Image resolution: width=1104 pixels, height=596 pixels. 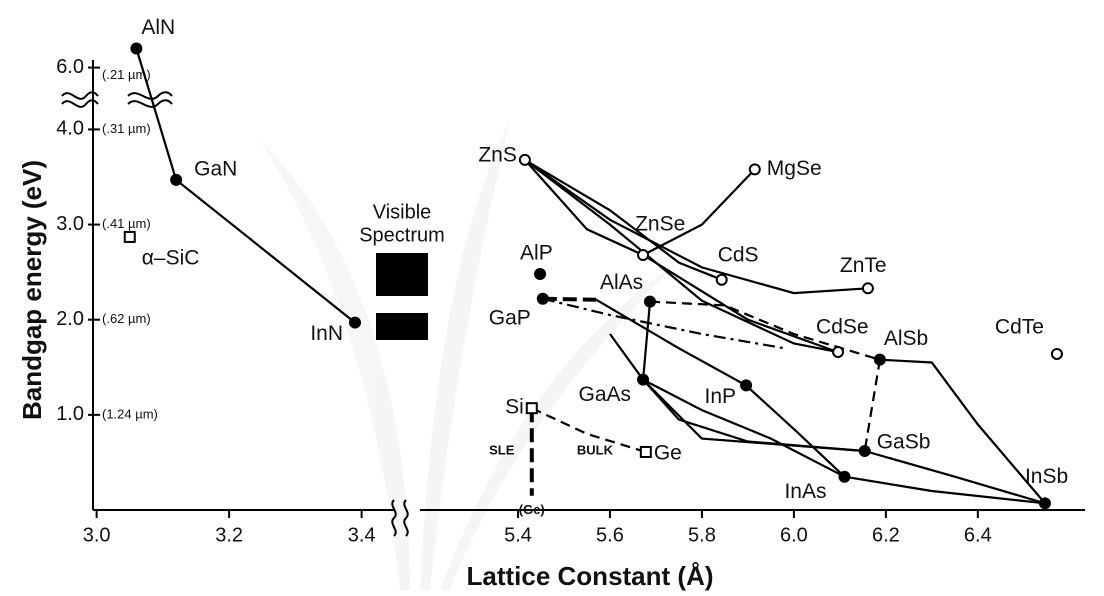 What do you see at coordinates (906, 338) in the screenshot?
I see `point-label: AlSb` at bounding box center [906, 338].